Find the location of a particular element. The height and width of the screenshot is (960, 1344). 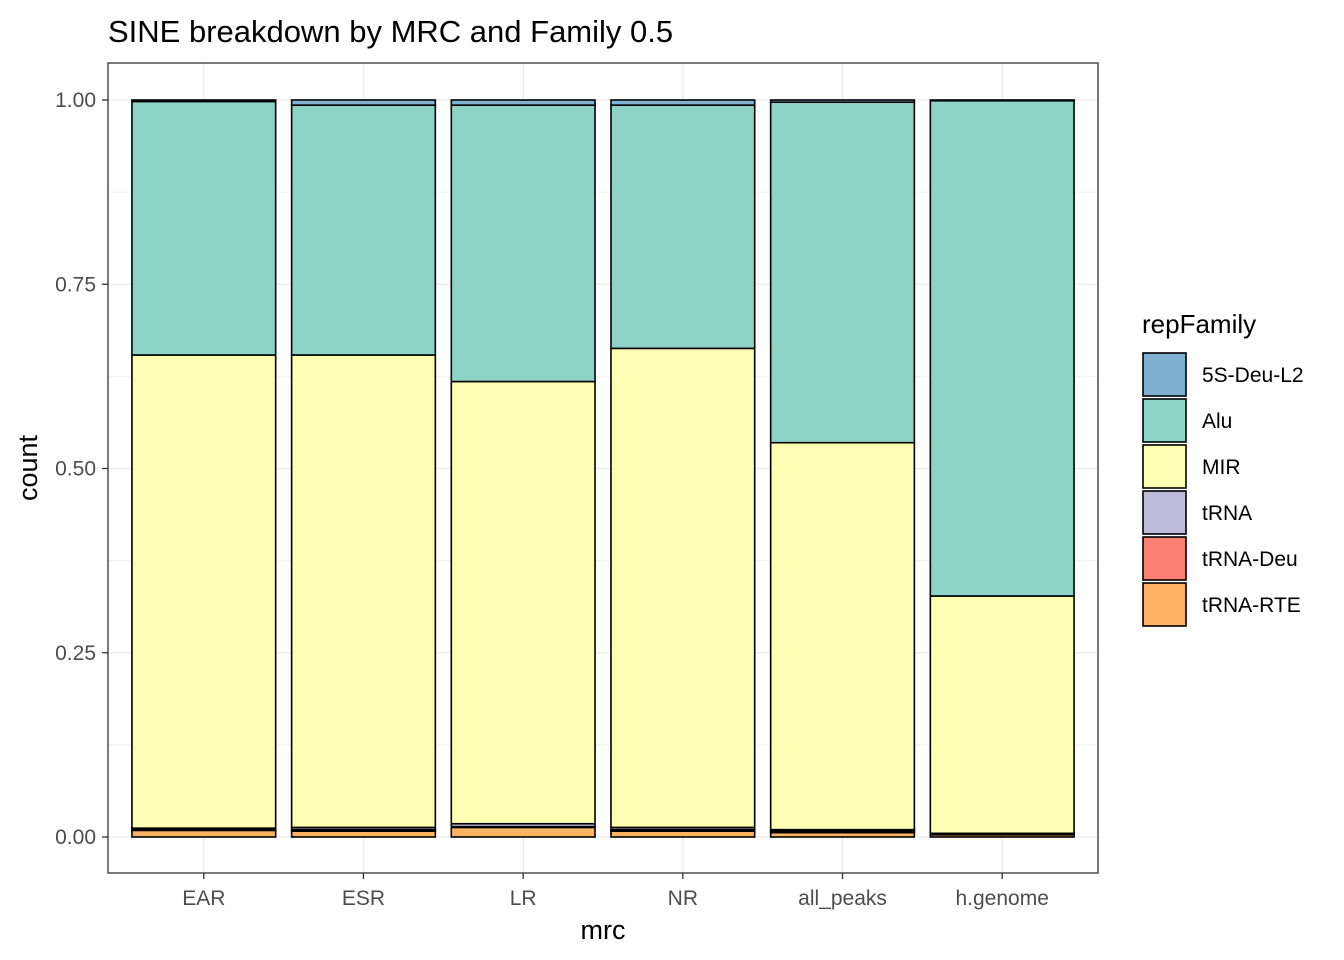

x-axis: EAR ESR LR NR all_peaks h.genome is located at coordinates (615, 891).